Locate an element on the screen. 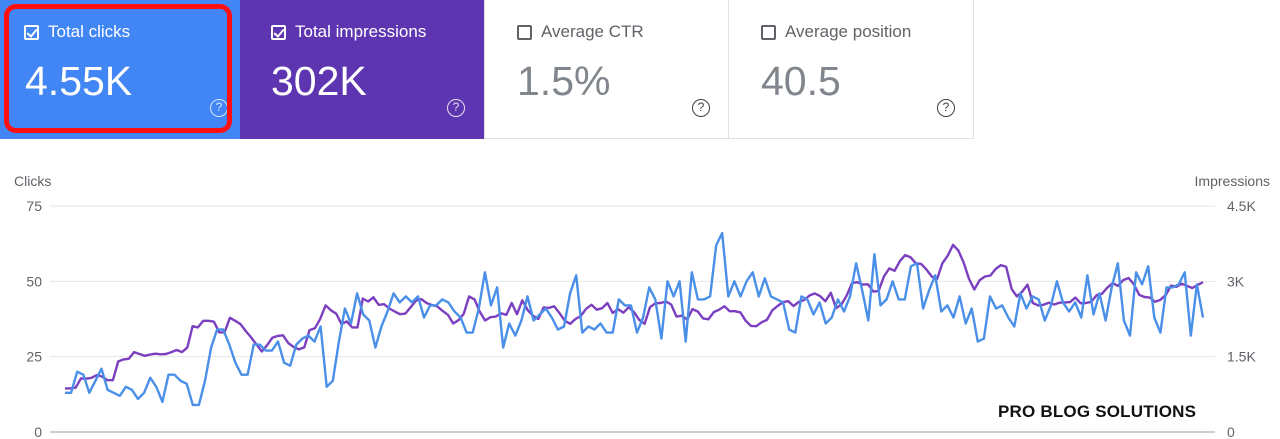 This screenshot has height=439, width=1280. left-tick-label: 75 is located at coordinates (34, 206).